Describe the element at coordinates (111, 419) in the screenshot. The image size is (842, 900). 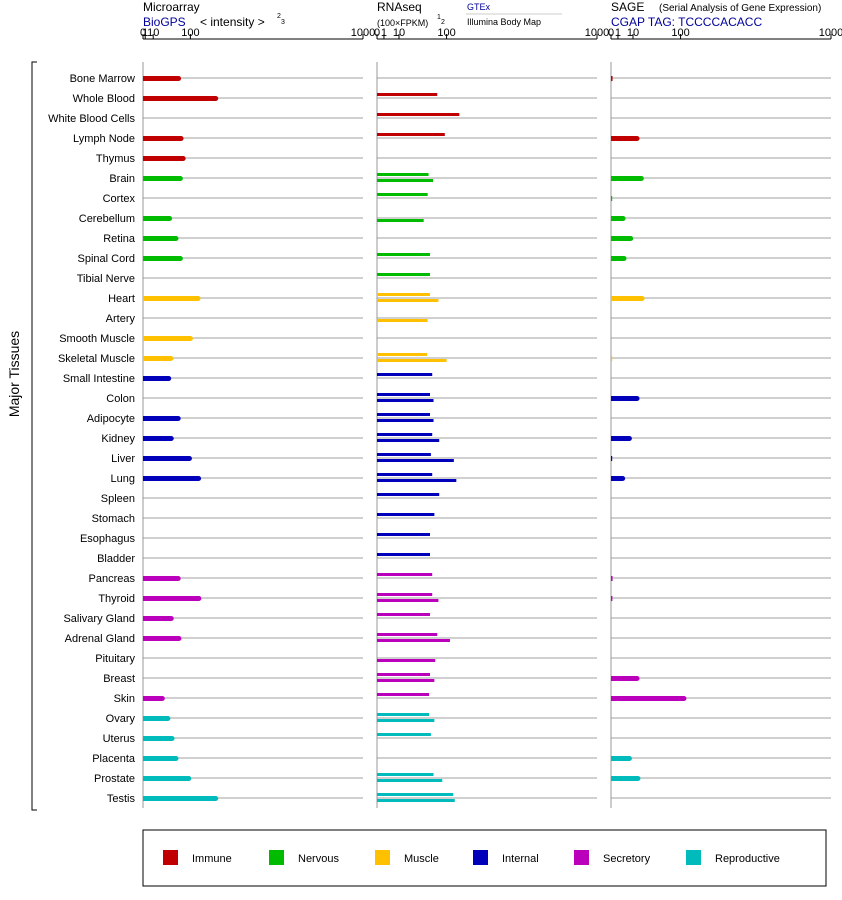
I see `tissue-label-adipocyte: Adipocyte` at that location.